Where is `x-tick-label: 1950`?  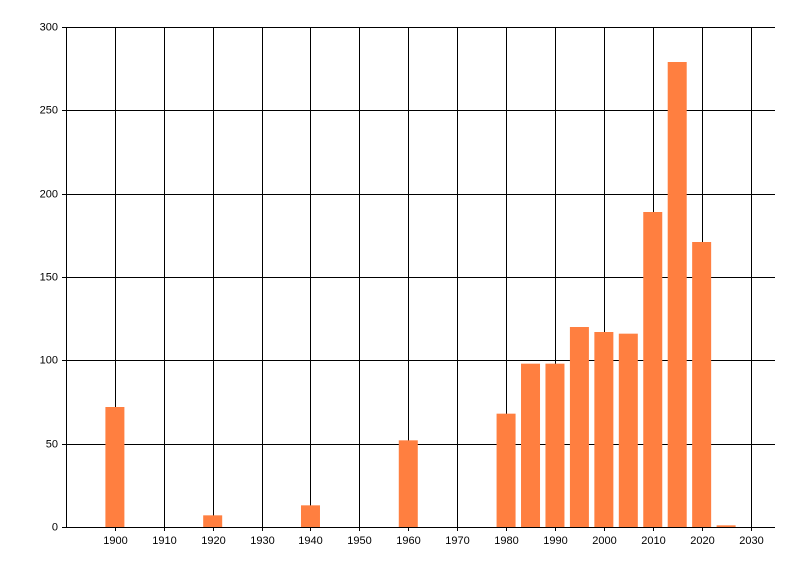 x-tick-label: 1950 is located at coordinates (359, 541).